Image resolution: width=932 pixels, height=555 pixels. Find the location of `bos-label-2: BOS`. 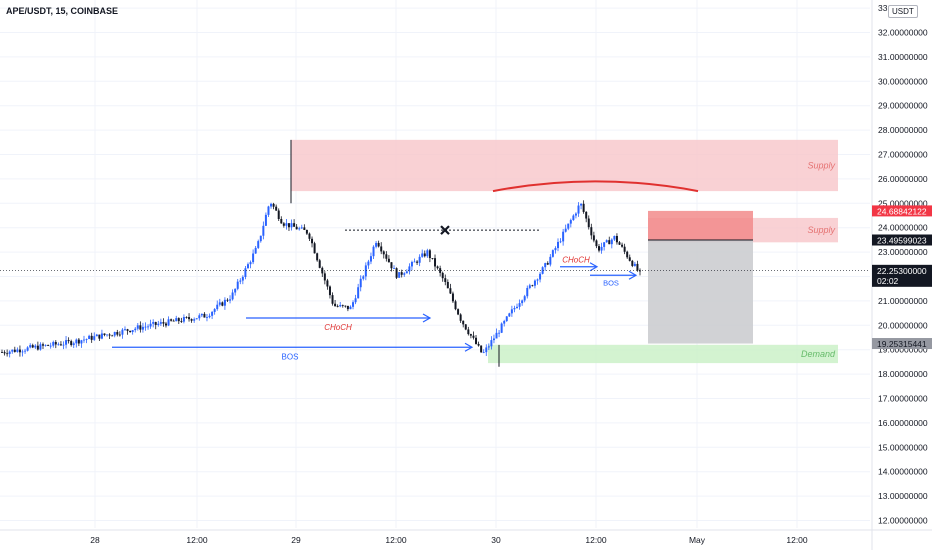

bos-label-2: BOS is located at coordinates (611, 282).